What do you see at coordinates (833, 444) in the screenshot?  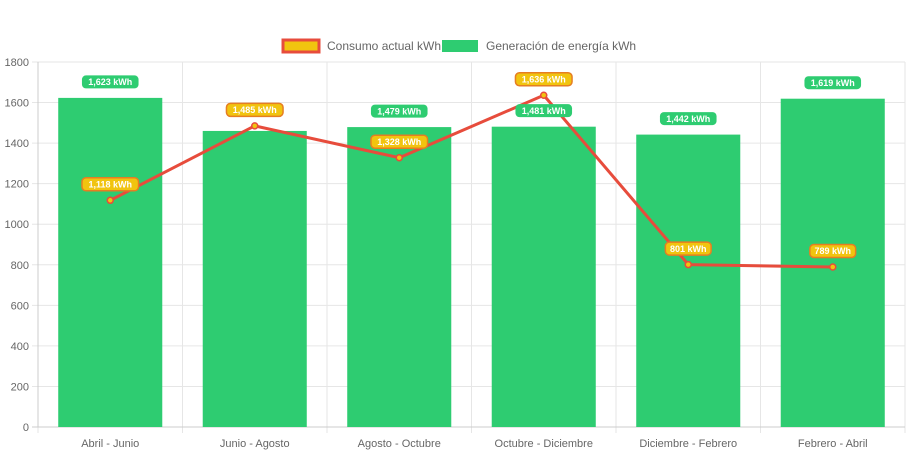 I see `x-tick-label: Febrero - Abril` at bounding box center [833, 444].